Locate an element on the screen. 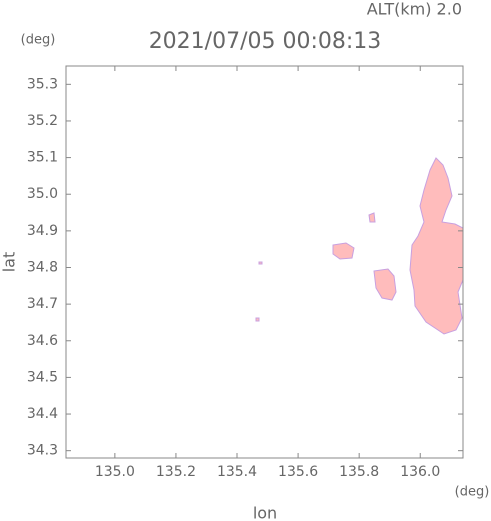 The width and height of the screenshot is (491, 521). y-tick-label: 34.7 is located at coordinates (42, 304).